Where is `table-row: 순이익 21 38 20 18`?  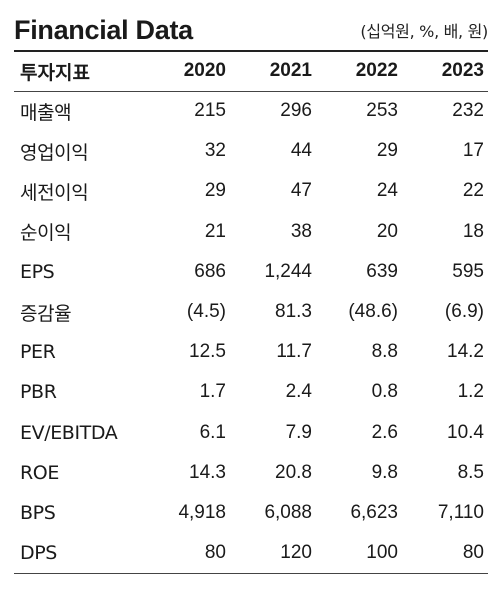 table-row: 순이익 21 38 20 18 is located at coordinates (251, 232).